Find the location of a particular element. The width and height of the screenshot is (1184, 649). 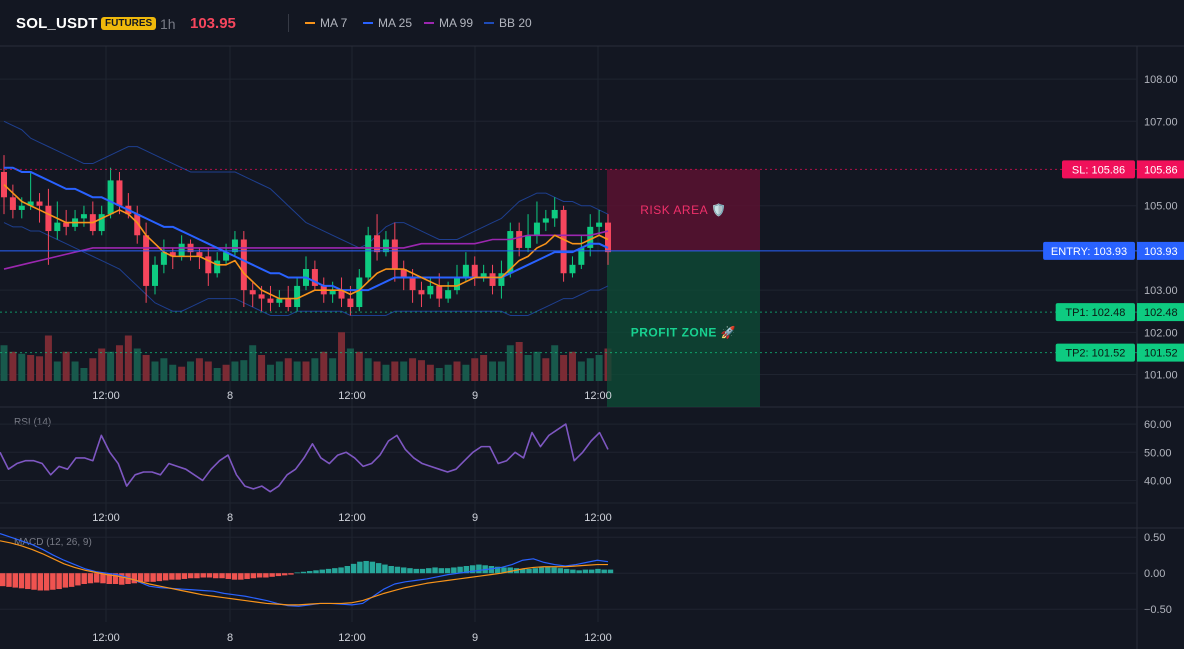

entry-tag-bg is located at coordinates (1089, 250).